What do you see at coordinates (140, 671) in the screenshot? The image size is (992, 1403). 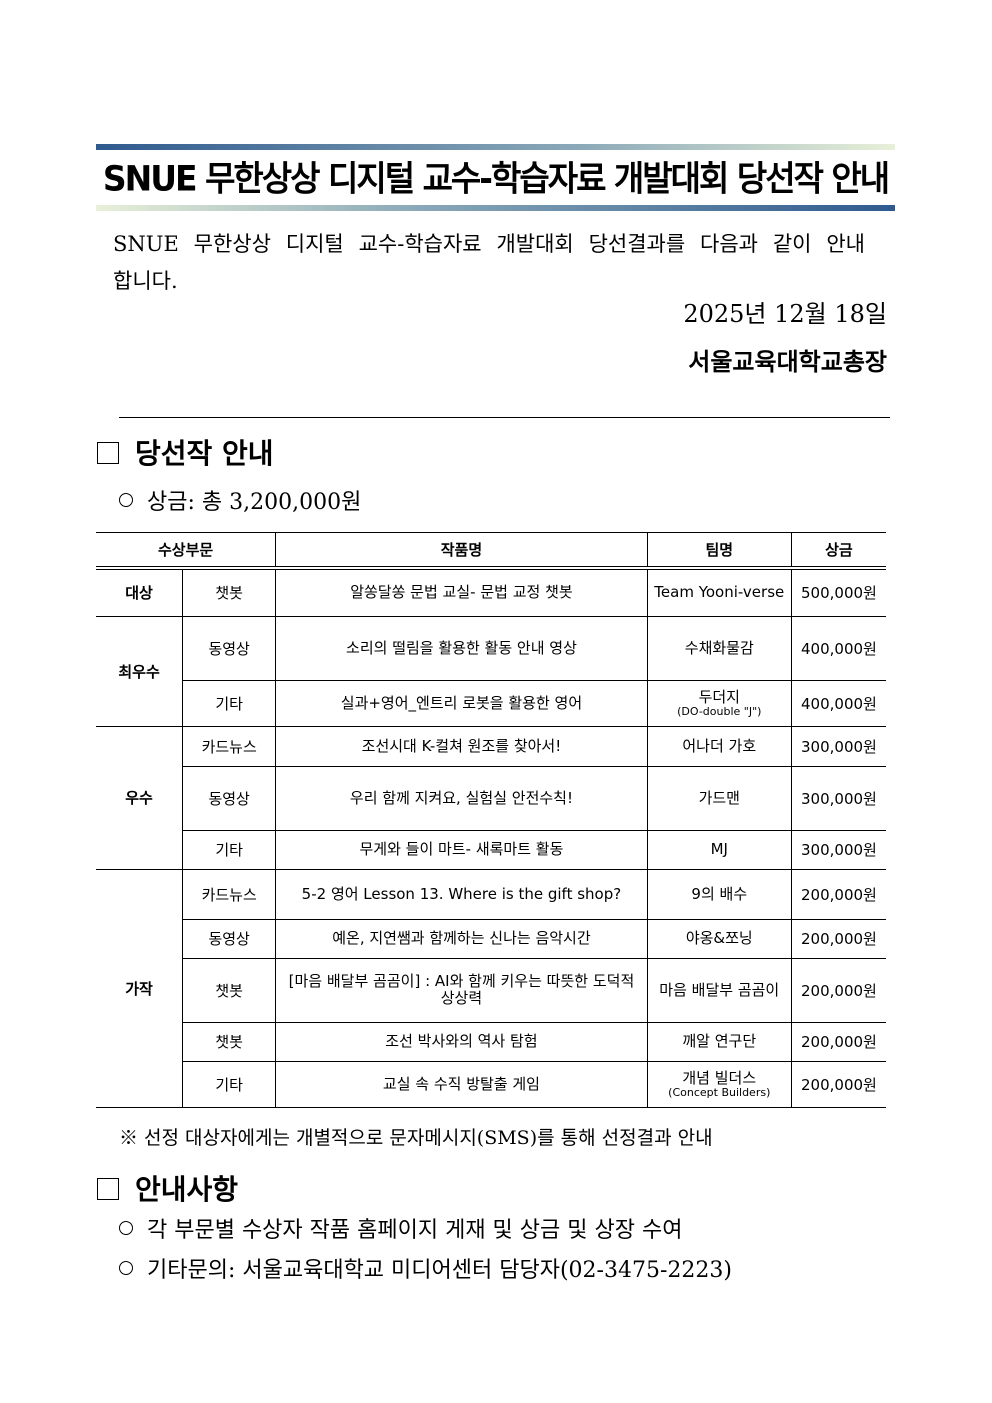 I see `award-group: 최우수` at bounding box center [140, 671].